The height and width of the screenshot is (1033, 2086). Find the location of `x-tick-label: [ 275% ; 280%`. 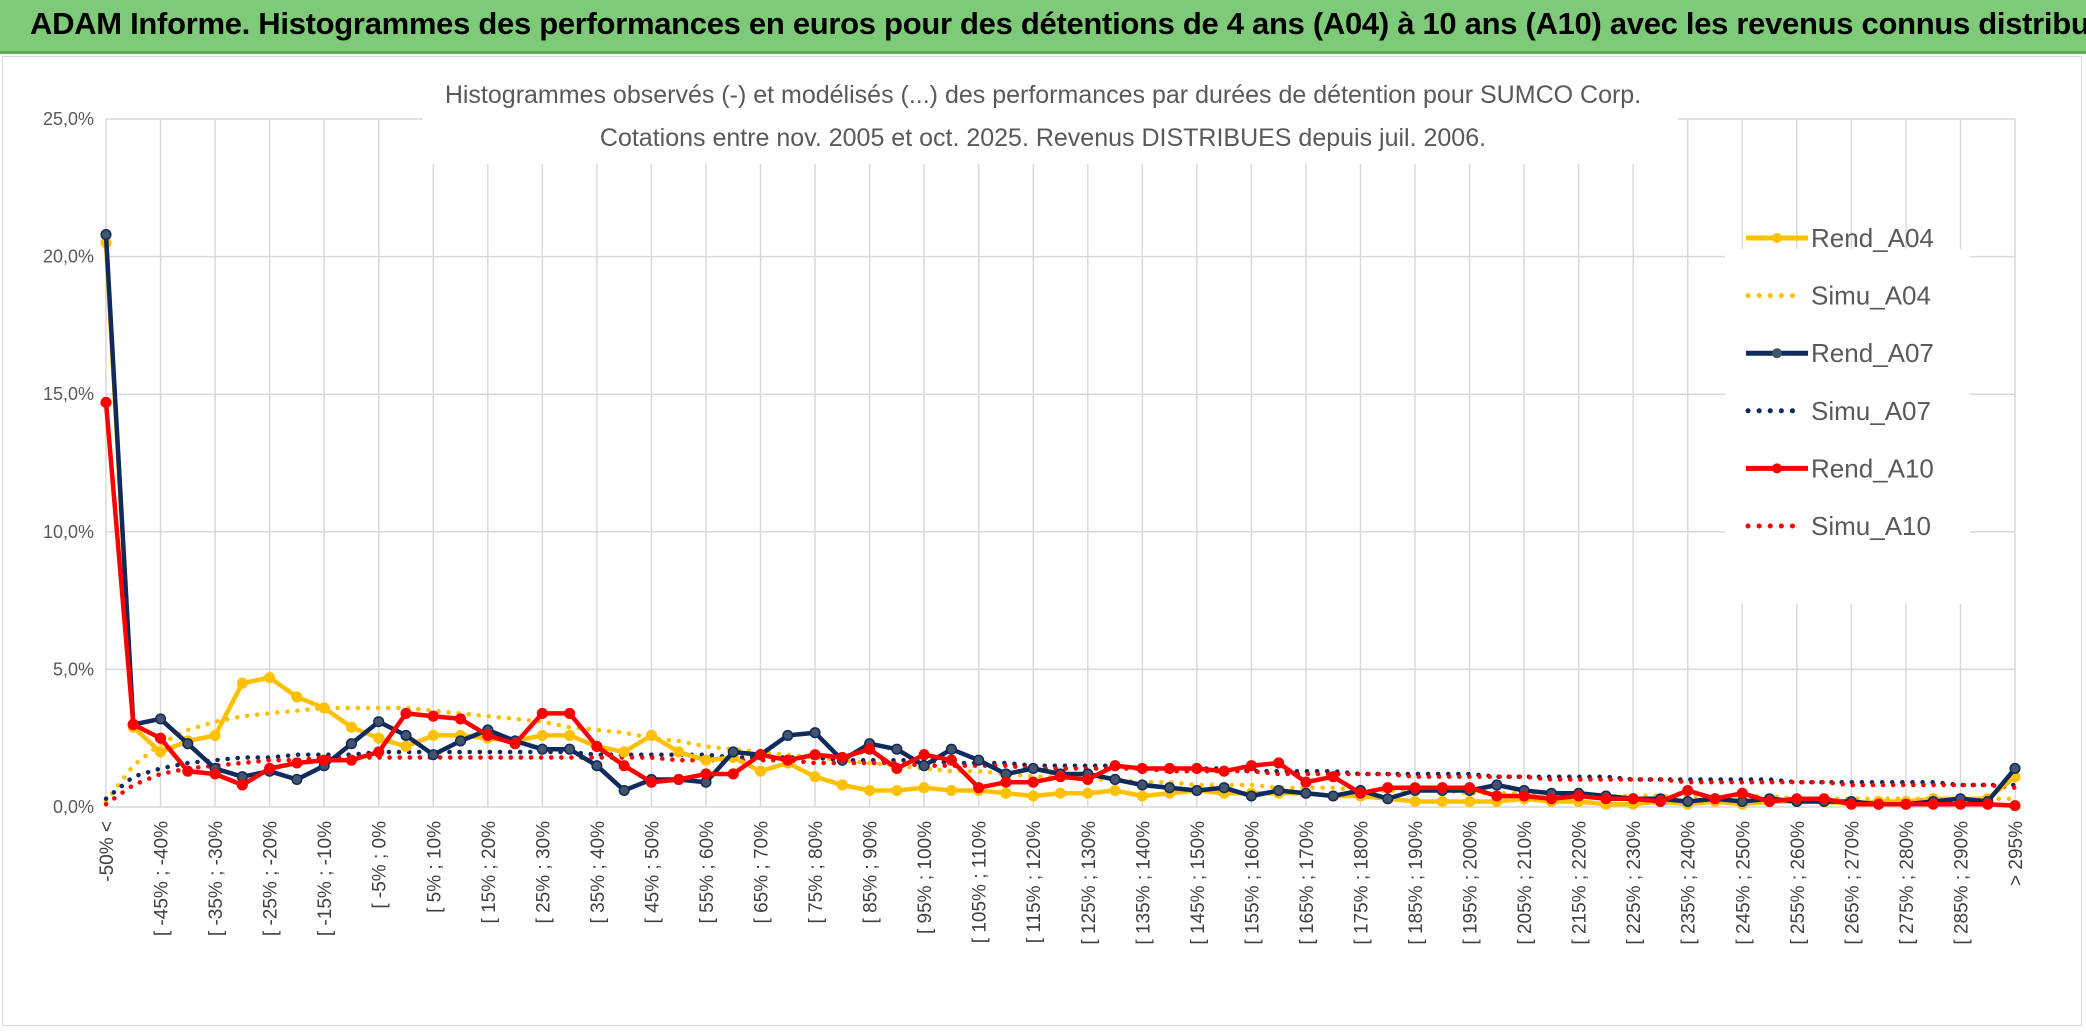

x-tick-label: [ 275% ; 280% is located at coordinates (1907, 883).